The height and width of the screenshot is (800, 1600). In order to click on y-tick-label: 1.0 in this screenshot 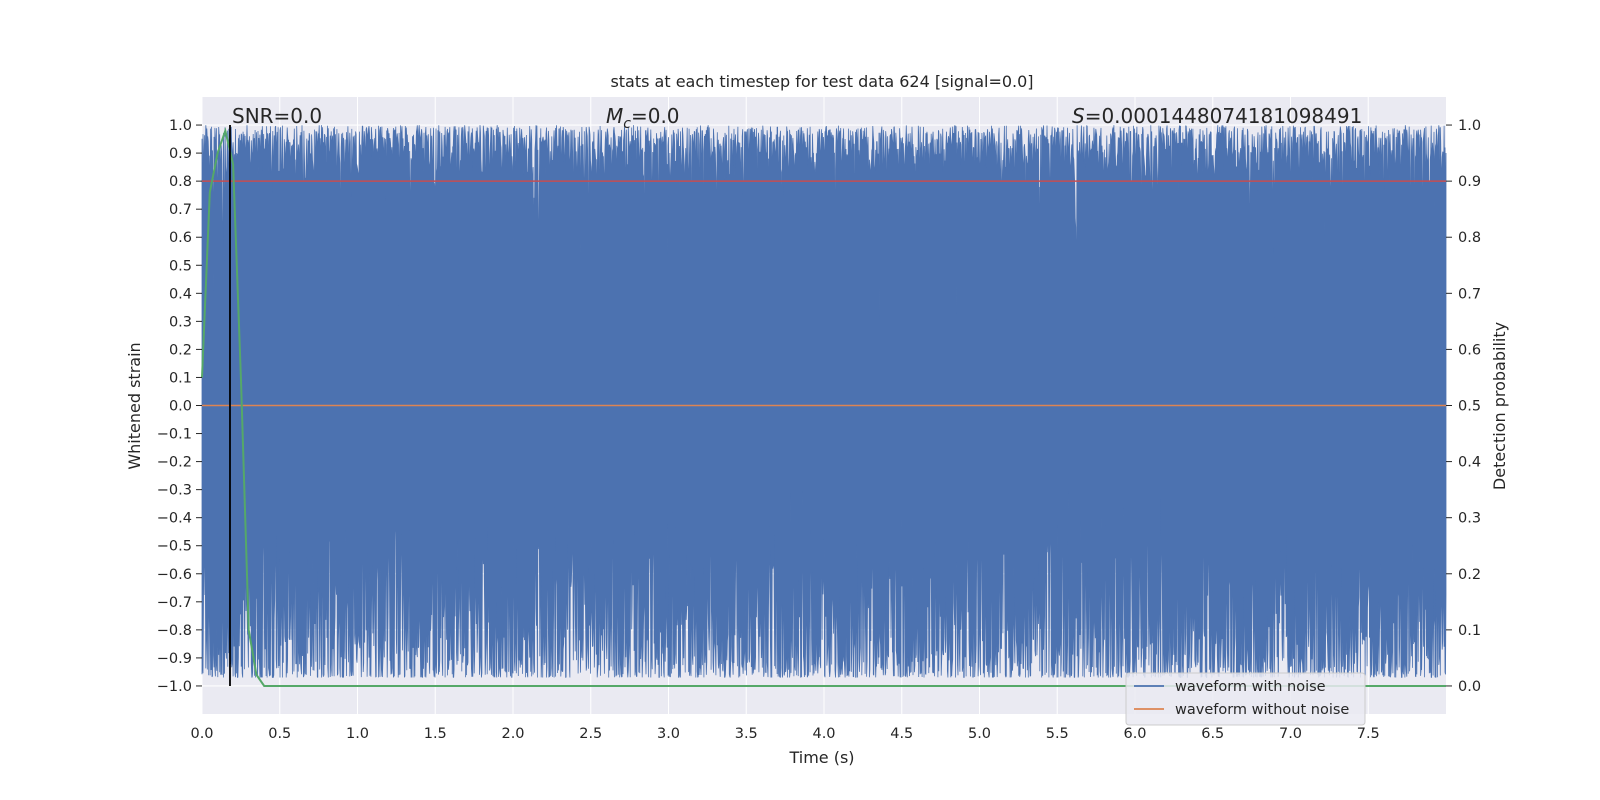, I will do `click(180, 126)`.